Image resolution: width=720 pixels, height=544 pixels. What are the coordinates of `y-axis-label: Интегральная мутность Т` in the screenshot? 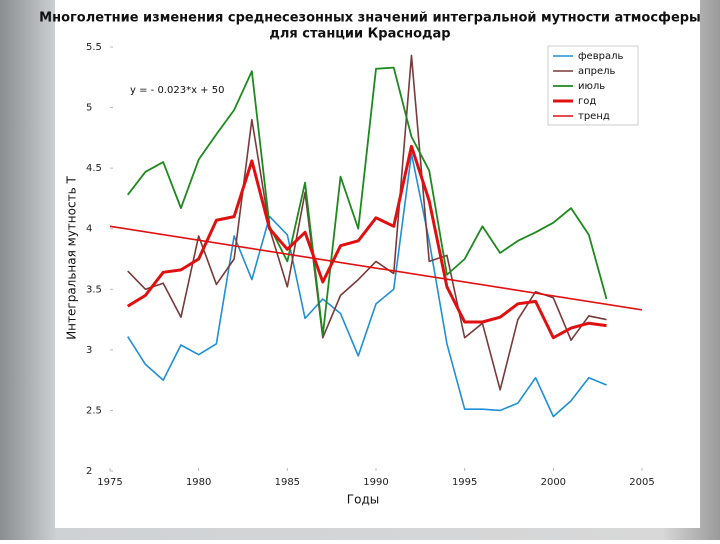 It's located at (72, 258).